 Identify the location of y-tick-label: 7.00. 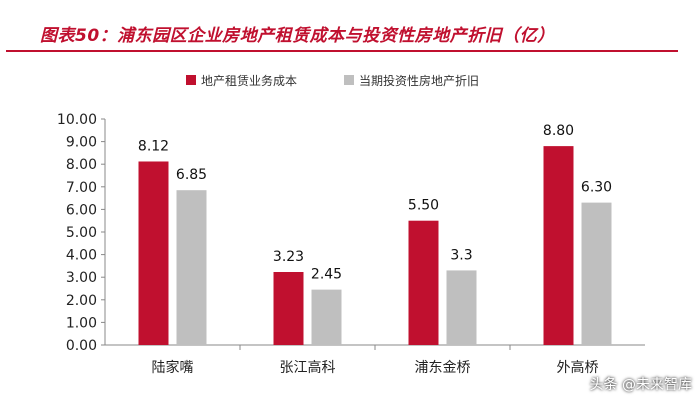
(81, 188).